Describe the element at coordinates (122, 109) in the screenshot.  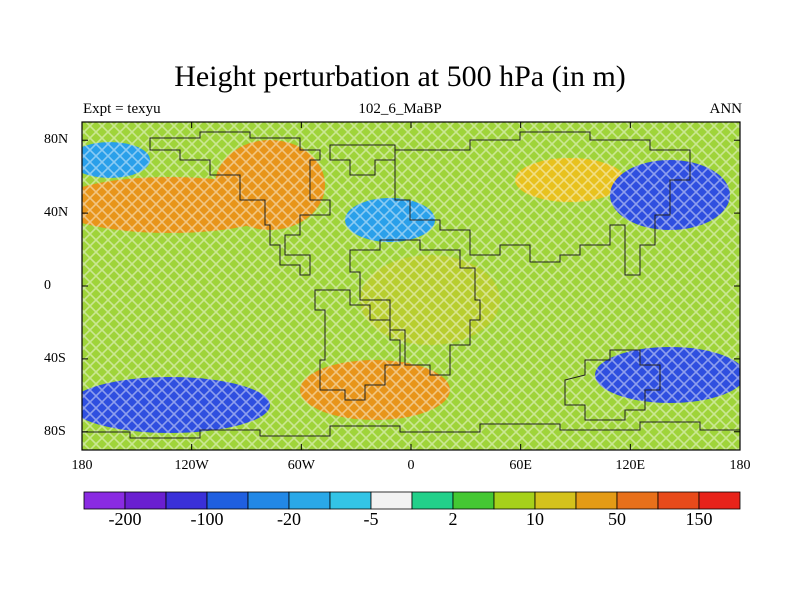
I see `experiment-label: Expt = texyu` at that location.